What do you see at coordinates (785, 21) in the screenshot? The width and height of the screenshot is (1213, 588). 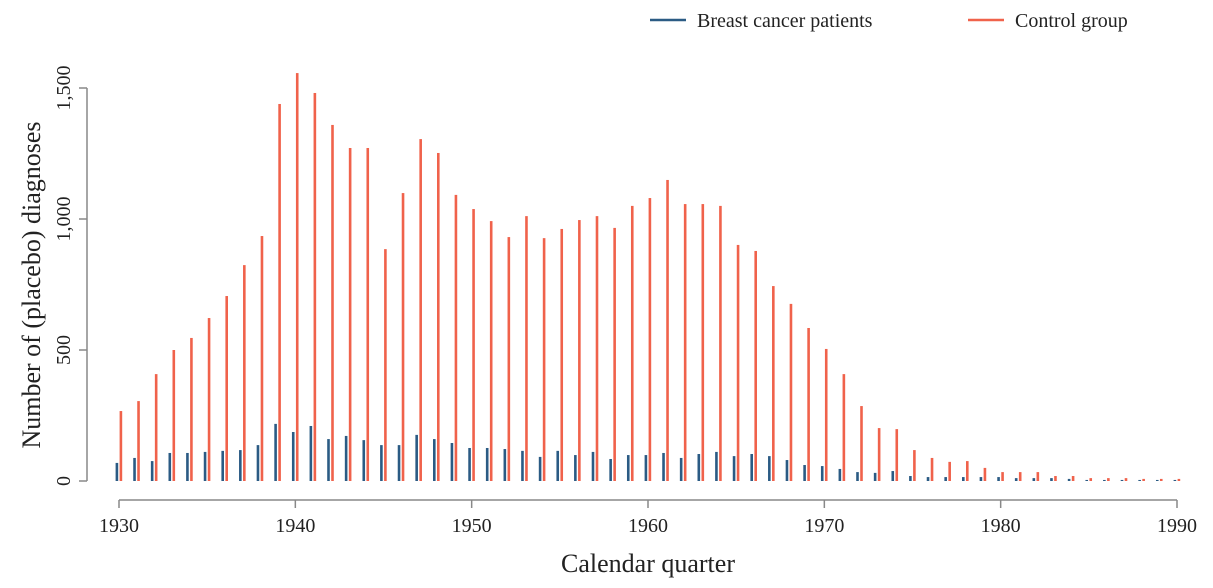 I see `legend-label: Breast cancer patients` at bounding box center [785, 21].